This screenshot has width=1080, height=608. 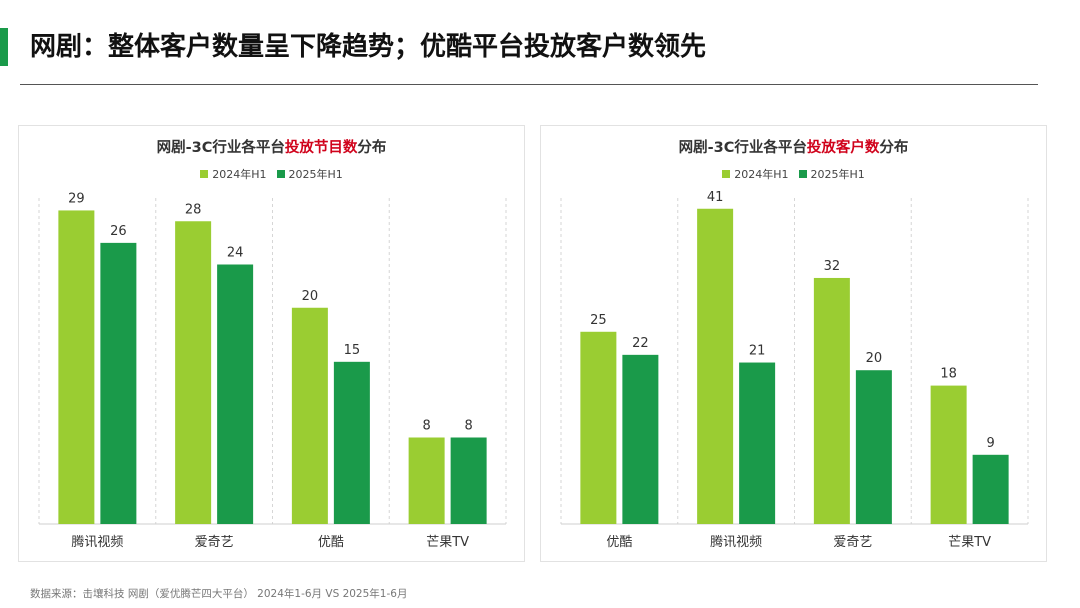 I want to click on data-label: 32, so click(x=832, y=266).